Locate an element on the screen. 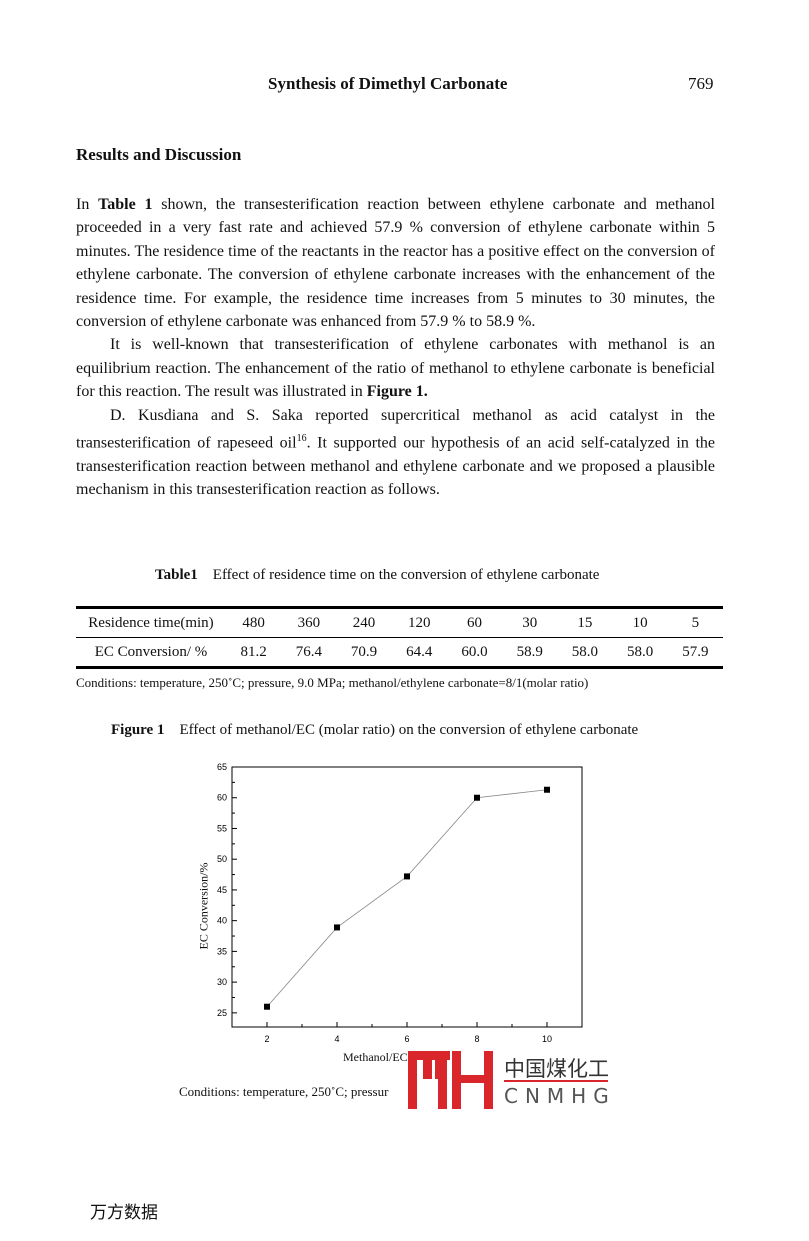 Image resolution: width=809 pixels, height=1241 pixels. cell: 480 is located at coordinates (254, 622).